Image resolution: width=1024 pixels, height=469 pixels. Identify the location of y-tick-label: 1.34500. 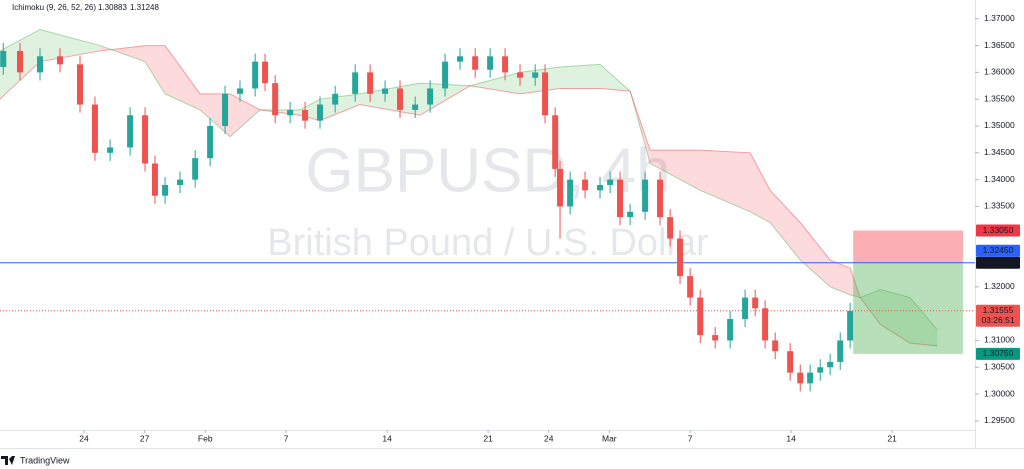
(999, 152).